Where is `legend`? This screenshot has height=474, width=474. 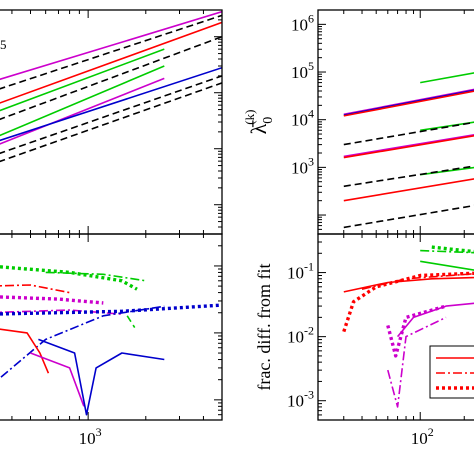
legend is located at coordinates (451, 372).